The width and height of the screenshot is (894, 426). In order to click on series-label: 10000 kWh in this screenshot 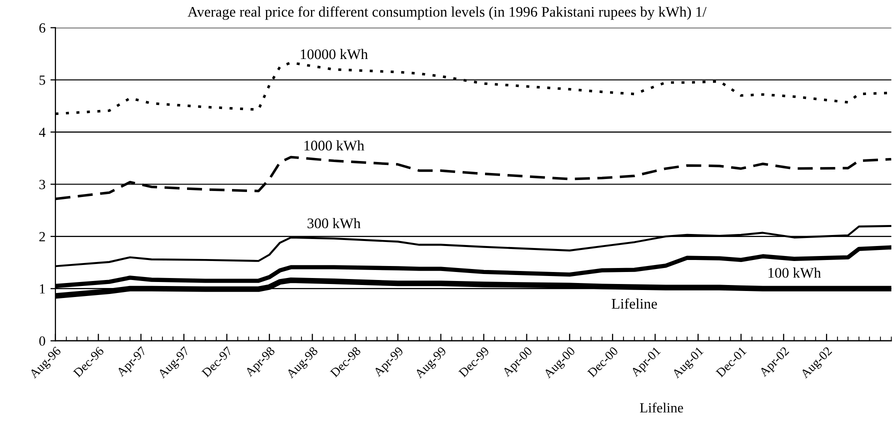, I will do `click(334, 54)`.